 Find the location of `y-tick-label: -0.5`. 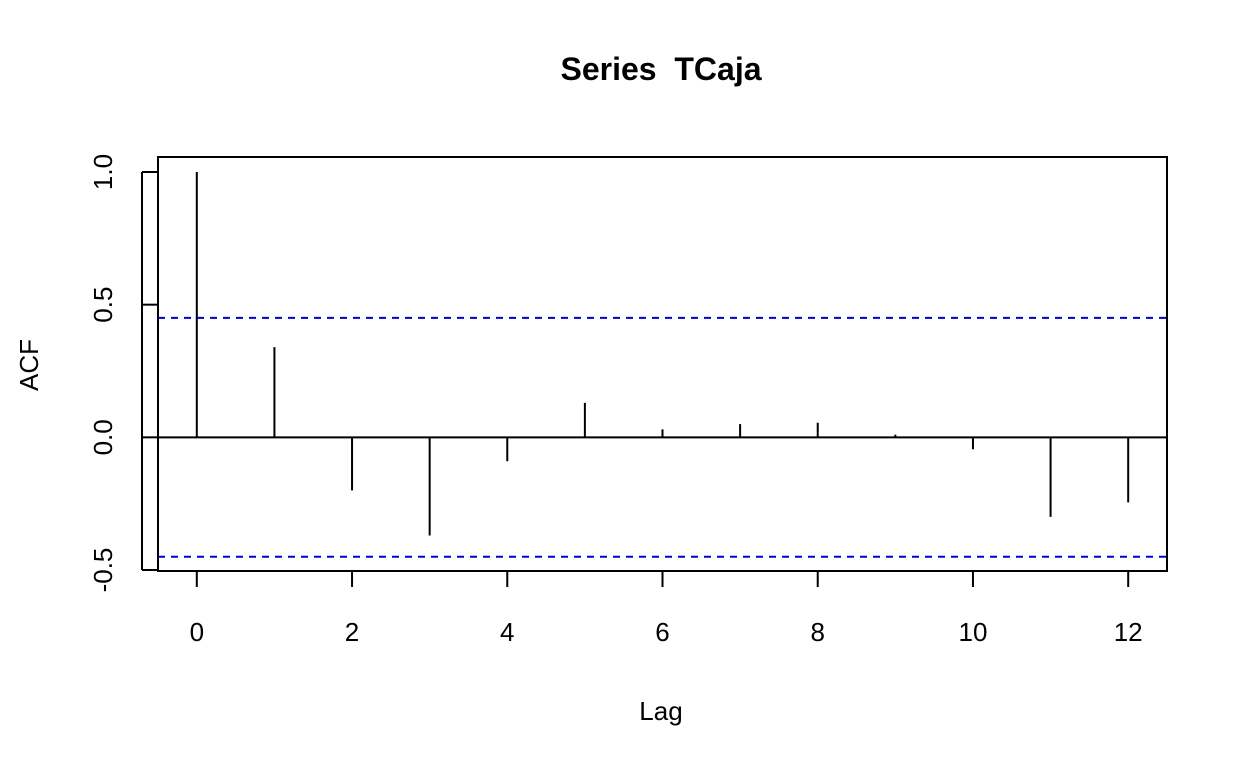

y-tick-label: -0.5 is located at coordinates (103, 570).